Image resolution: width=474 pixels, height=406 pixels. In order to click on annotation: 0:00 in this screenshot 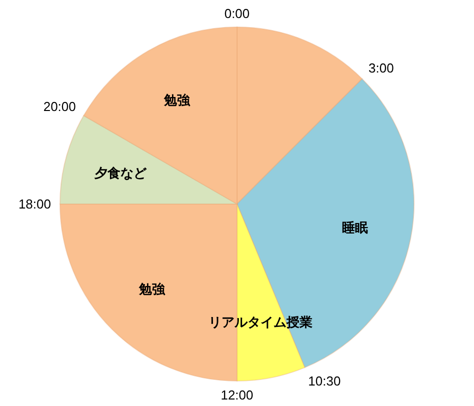, I will do `click(237, 13)`.